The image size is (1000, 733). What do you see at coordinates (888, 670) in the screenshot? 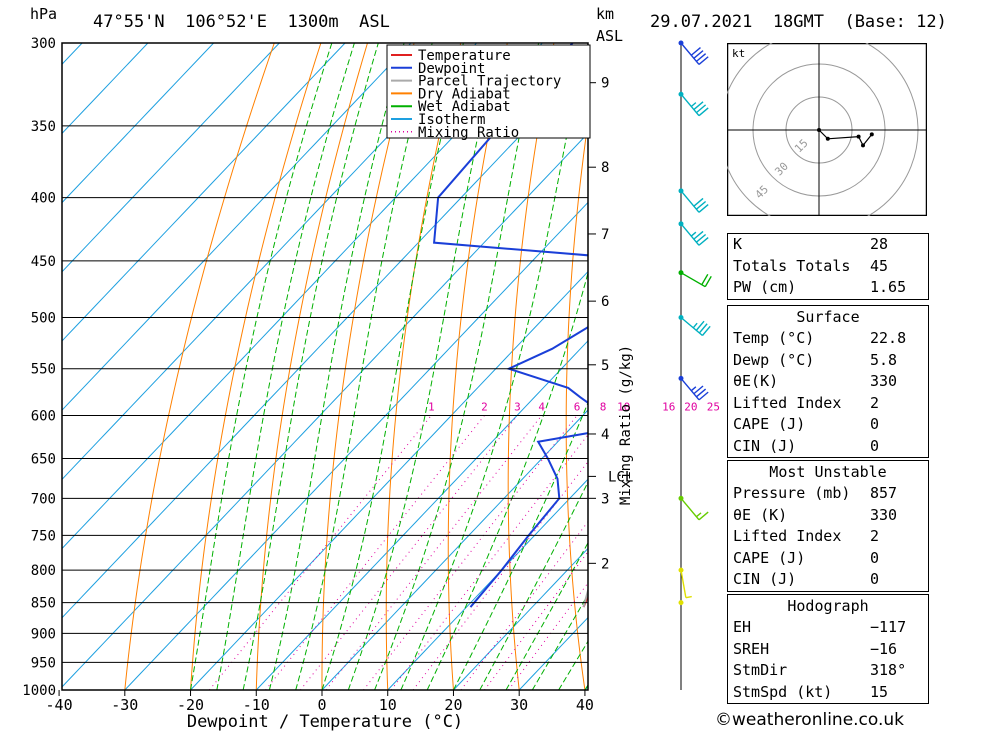
I see `row-value: 318°` at bounding box center [888, 670].